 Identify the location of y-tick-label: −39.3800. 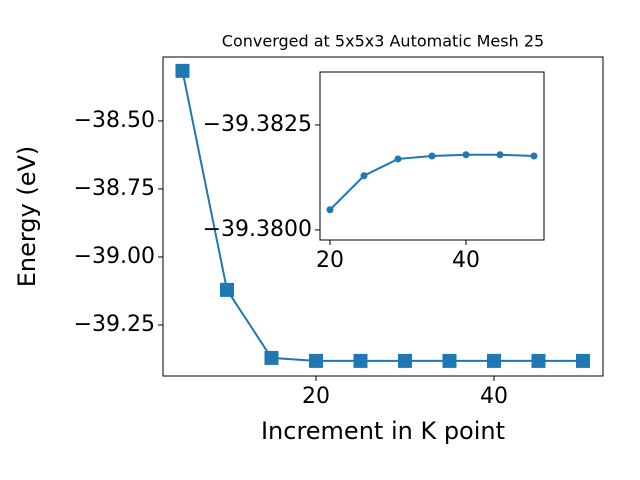
(257, 229).